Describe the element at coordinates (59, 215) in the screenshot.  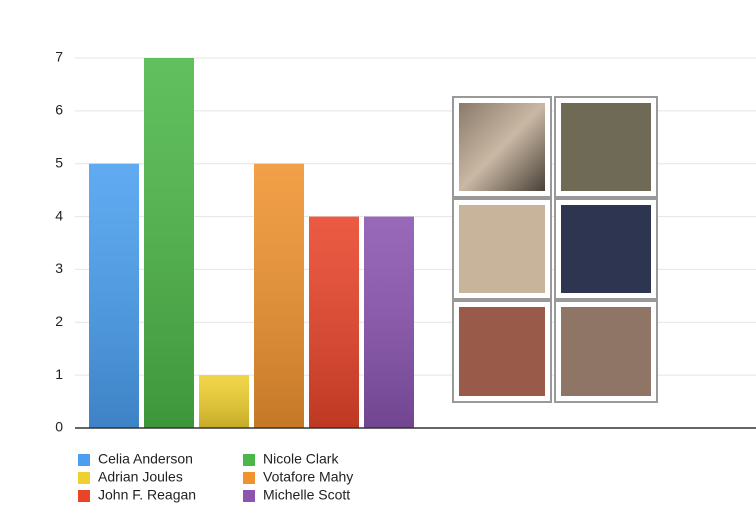
I see `y-tick-label: 4` at that location.